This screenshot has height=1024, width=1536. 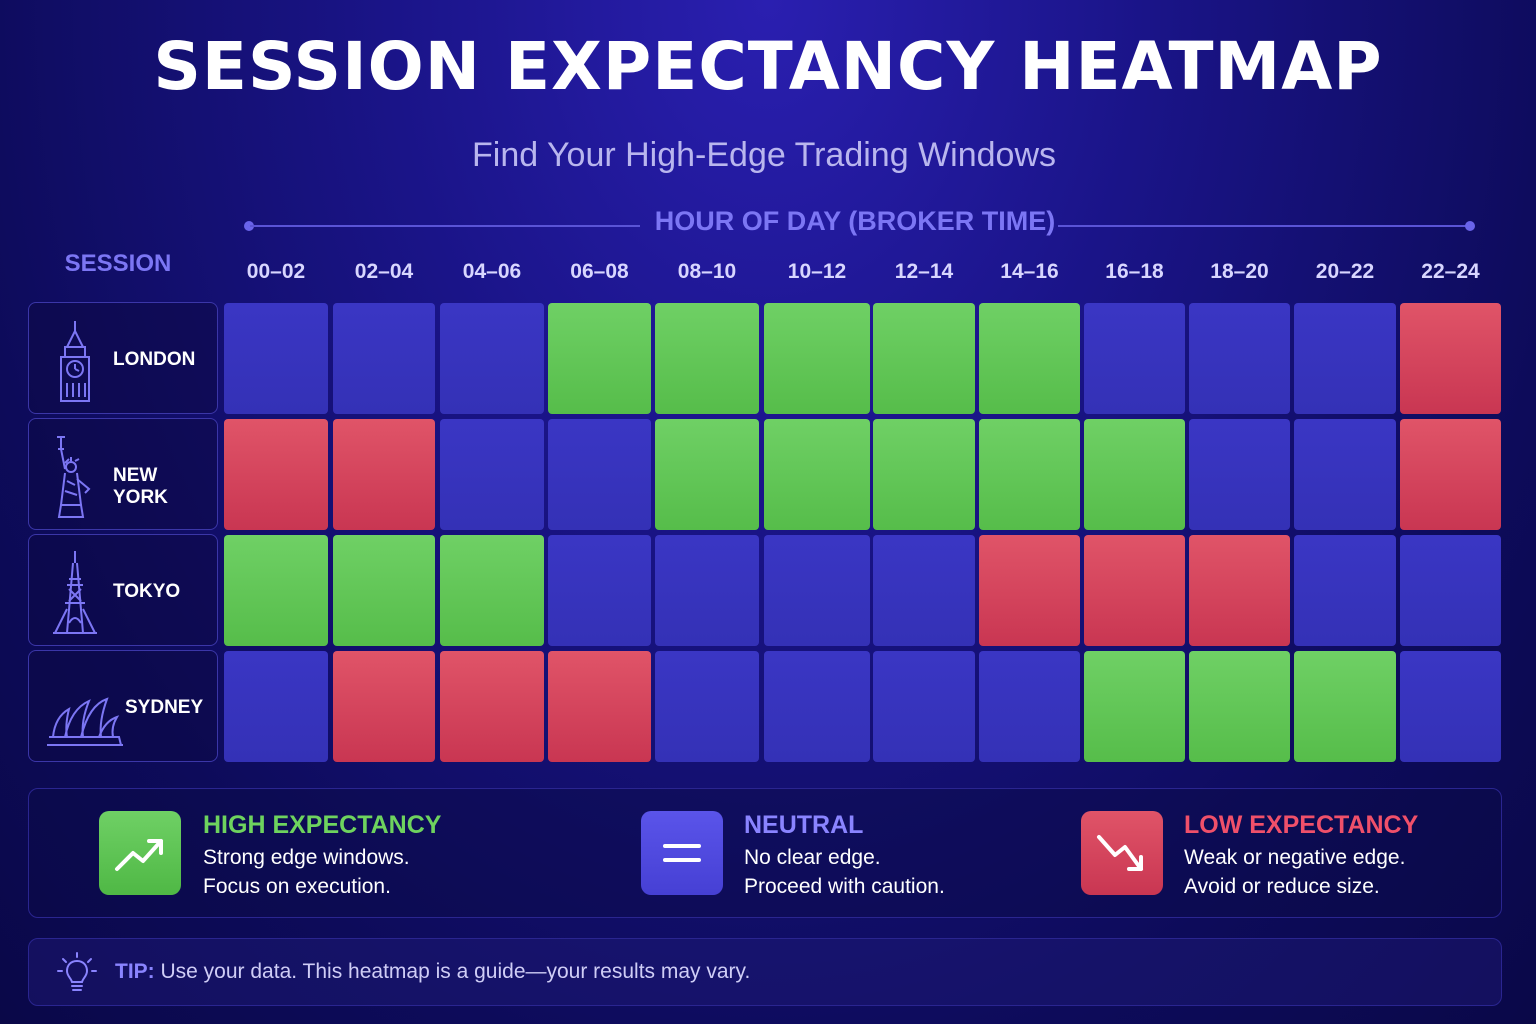 What do you see at coordinates (75, 361) in the screenshot?
I see `big-ben-icon` at bounding box center [75, 361].